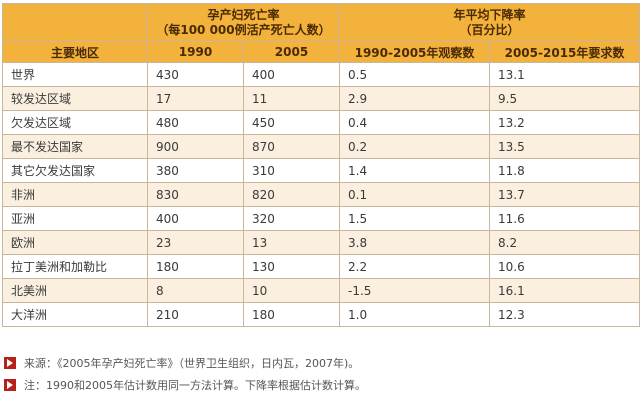  What do you see at coordinates (414, 314) in the screenshot?
I see `observed-rate-cell: 1.0` at bounding box center [414, 314].